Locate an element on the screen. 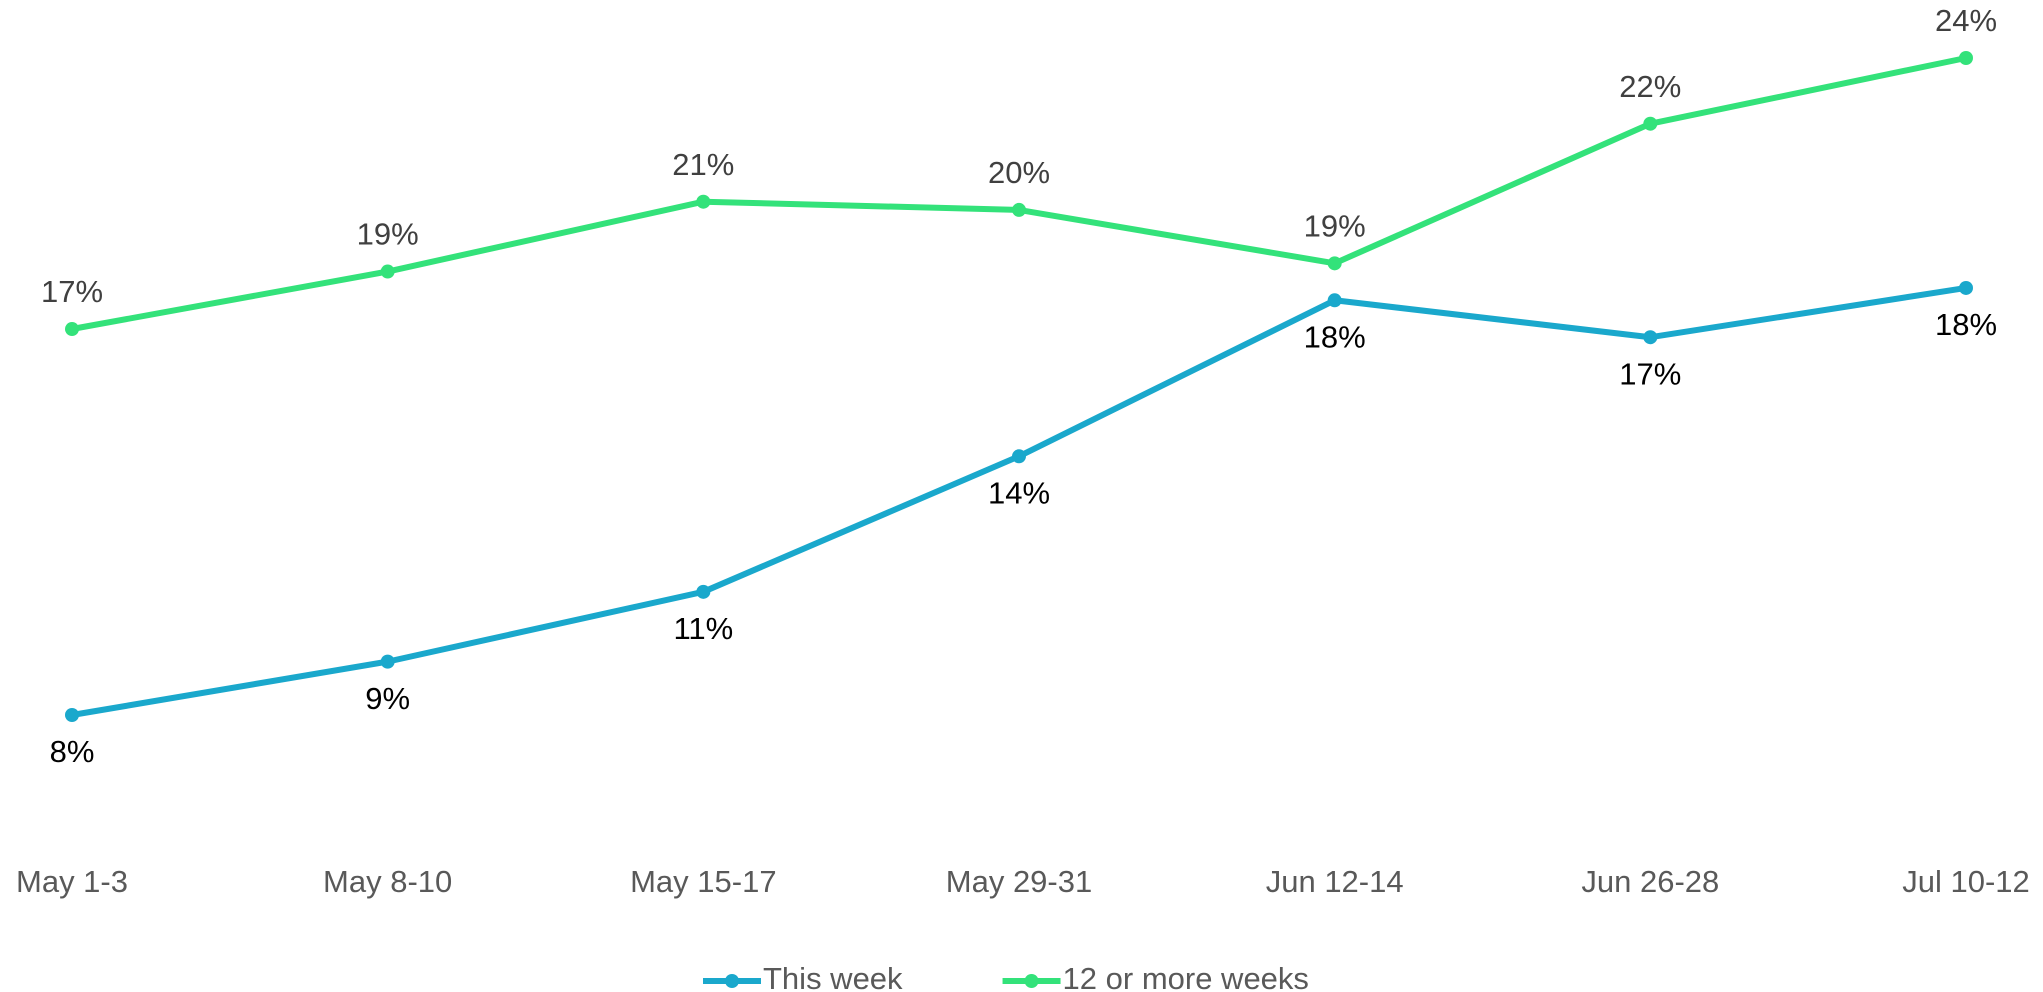 This screenshot has width=2043, height=992. data-label: 24% is located at coordinates (1966, 20).